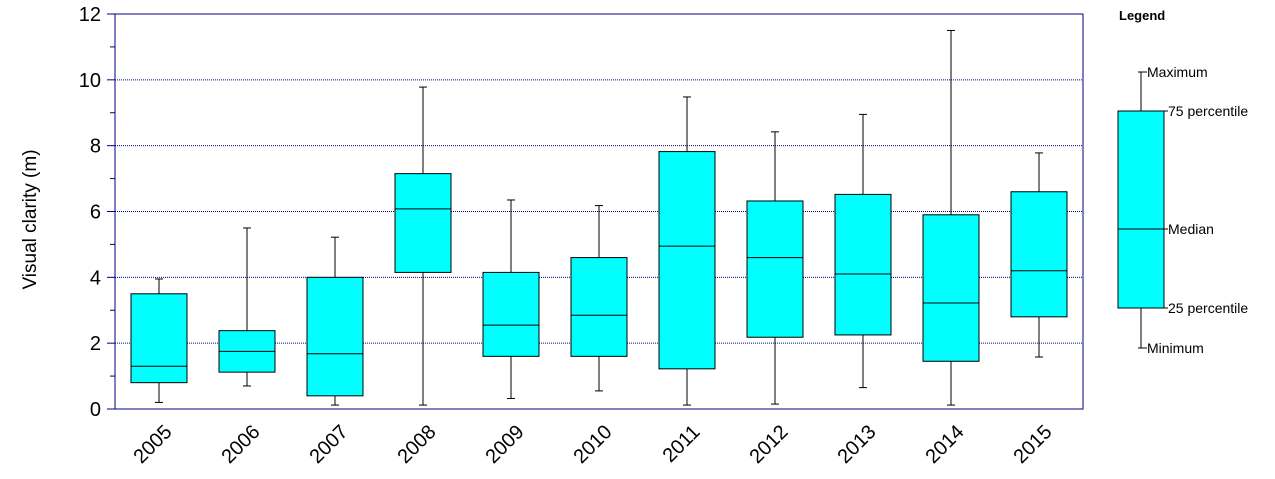  I want to click on box-2008, so click(423, 246).